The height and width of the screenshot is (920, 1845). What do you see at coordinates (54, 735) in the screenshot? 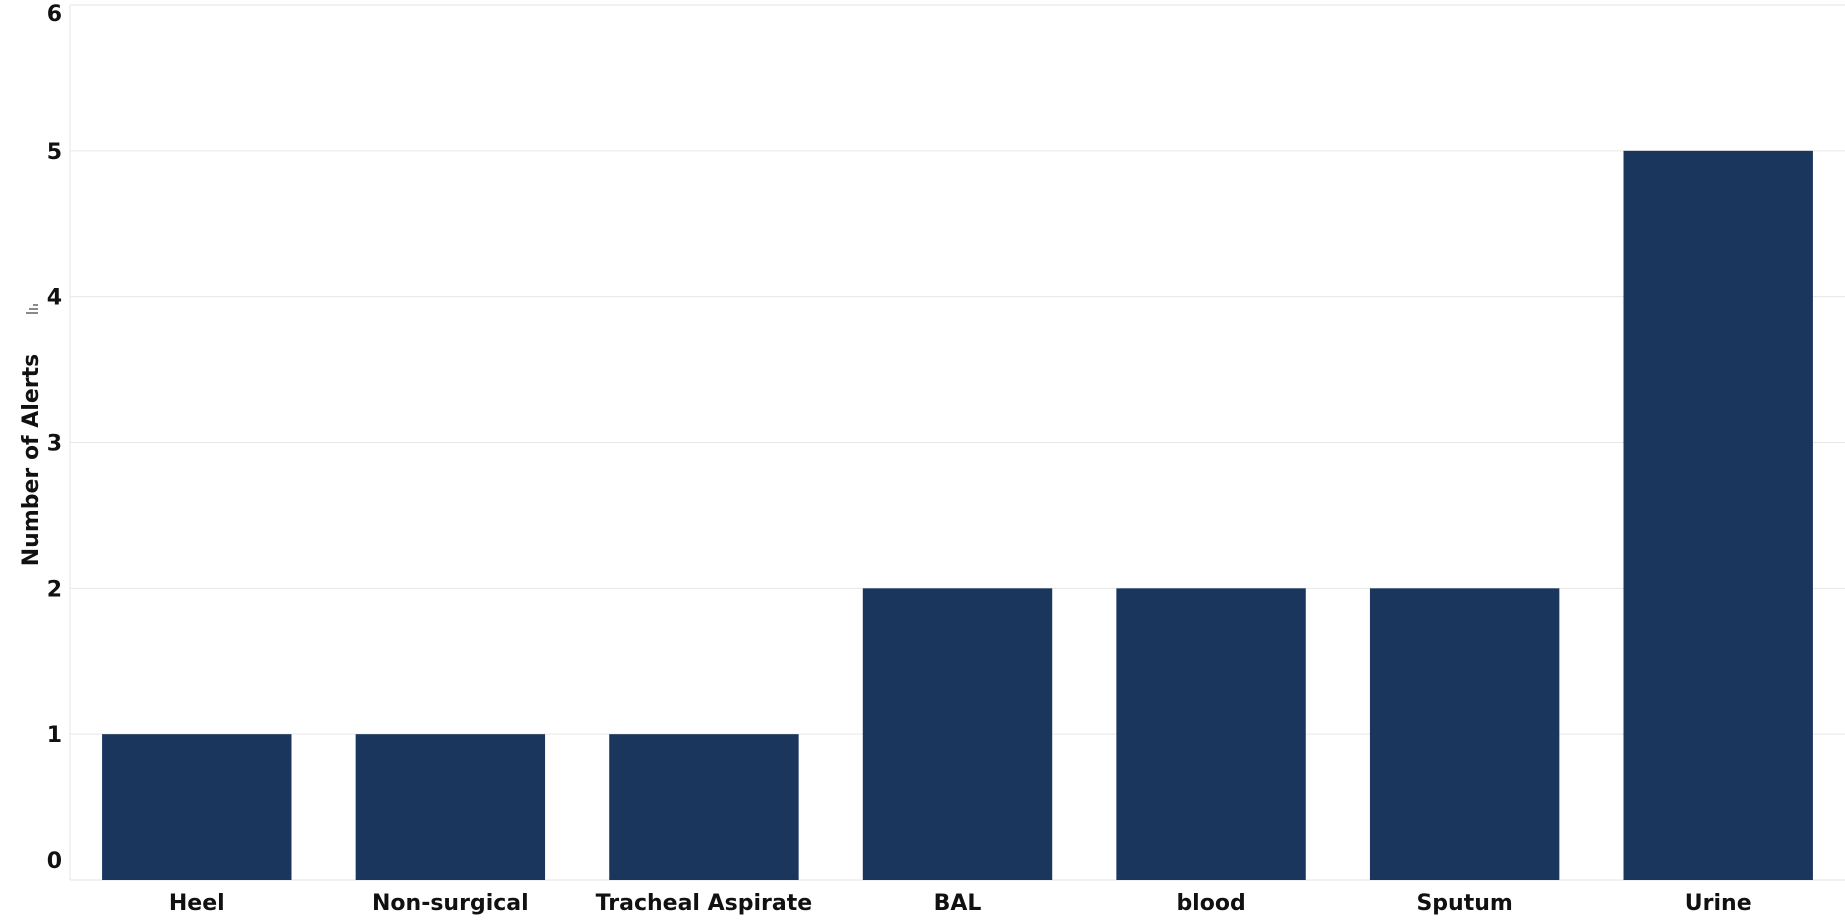
I see `y-tick-label: 1` at bounding box center [54, 735].